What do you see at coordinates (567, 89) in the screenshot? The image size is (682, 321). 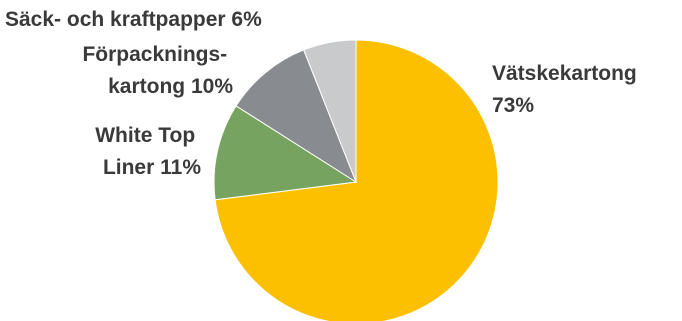 I see `label-vatskekartong: Vätskekartong 73%` at bounding box center [567, 89].